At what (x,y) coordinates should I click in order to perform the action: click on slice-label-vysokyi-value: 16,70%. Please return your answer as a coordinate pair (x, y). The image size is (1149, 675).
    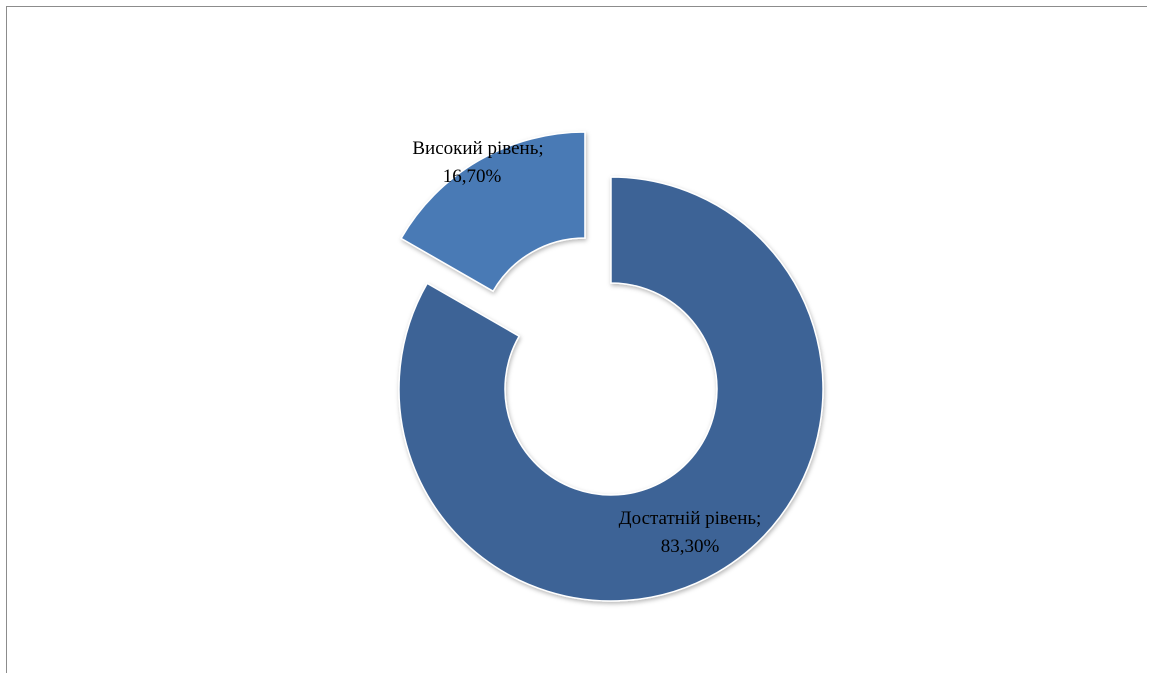
    Looking at the image, I should click on (472, 176).